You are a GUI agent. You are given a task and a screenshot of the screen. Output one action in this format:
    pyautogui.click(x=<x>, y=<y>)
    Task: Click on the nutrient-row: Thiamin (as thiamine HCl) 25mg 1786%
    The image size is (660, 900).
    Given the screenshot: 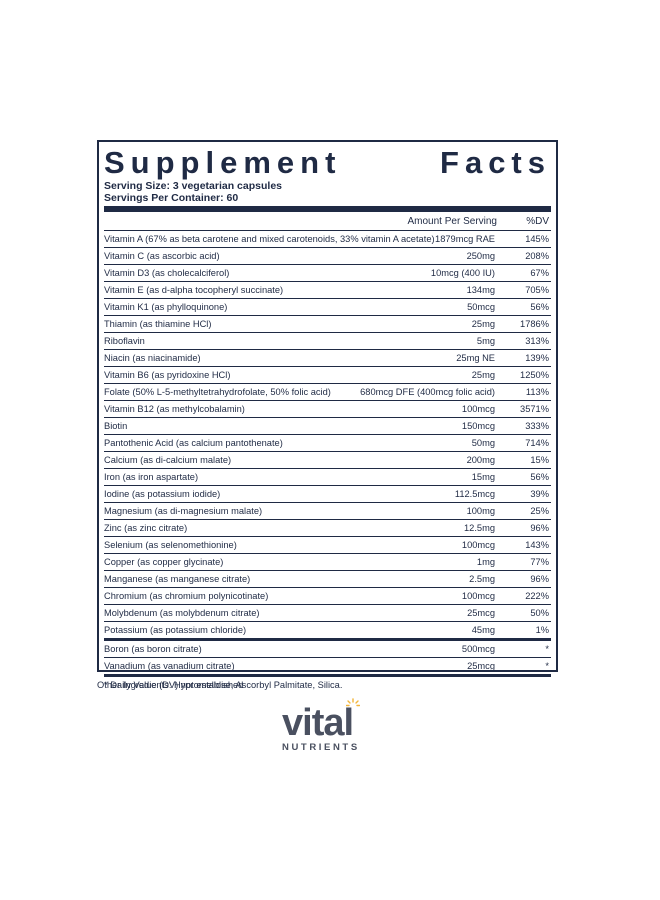 What is the action you would take?
    pyautogui.click(x=327, y=324)
    